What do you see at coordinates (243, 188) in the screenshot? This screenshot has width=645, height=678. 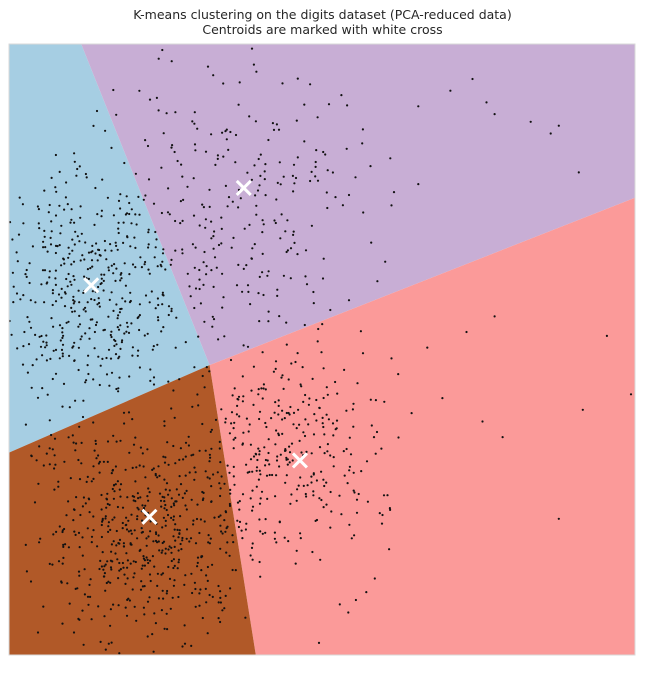 I see `centroid-cross-stroke` at bounding box center [243, 188].